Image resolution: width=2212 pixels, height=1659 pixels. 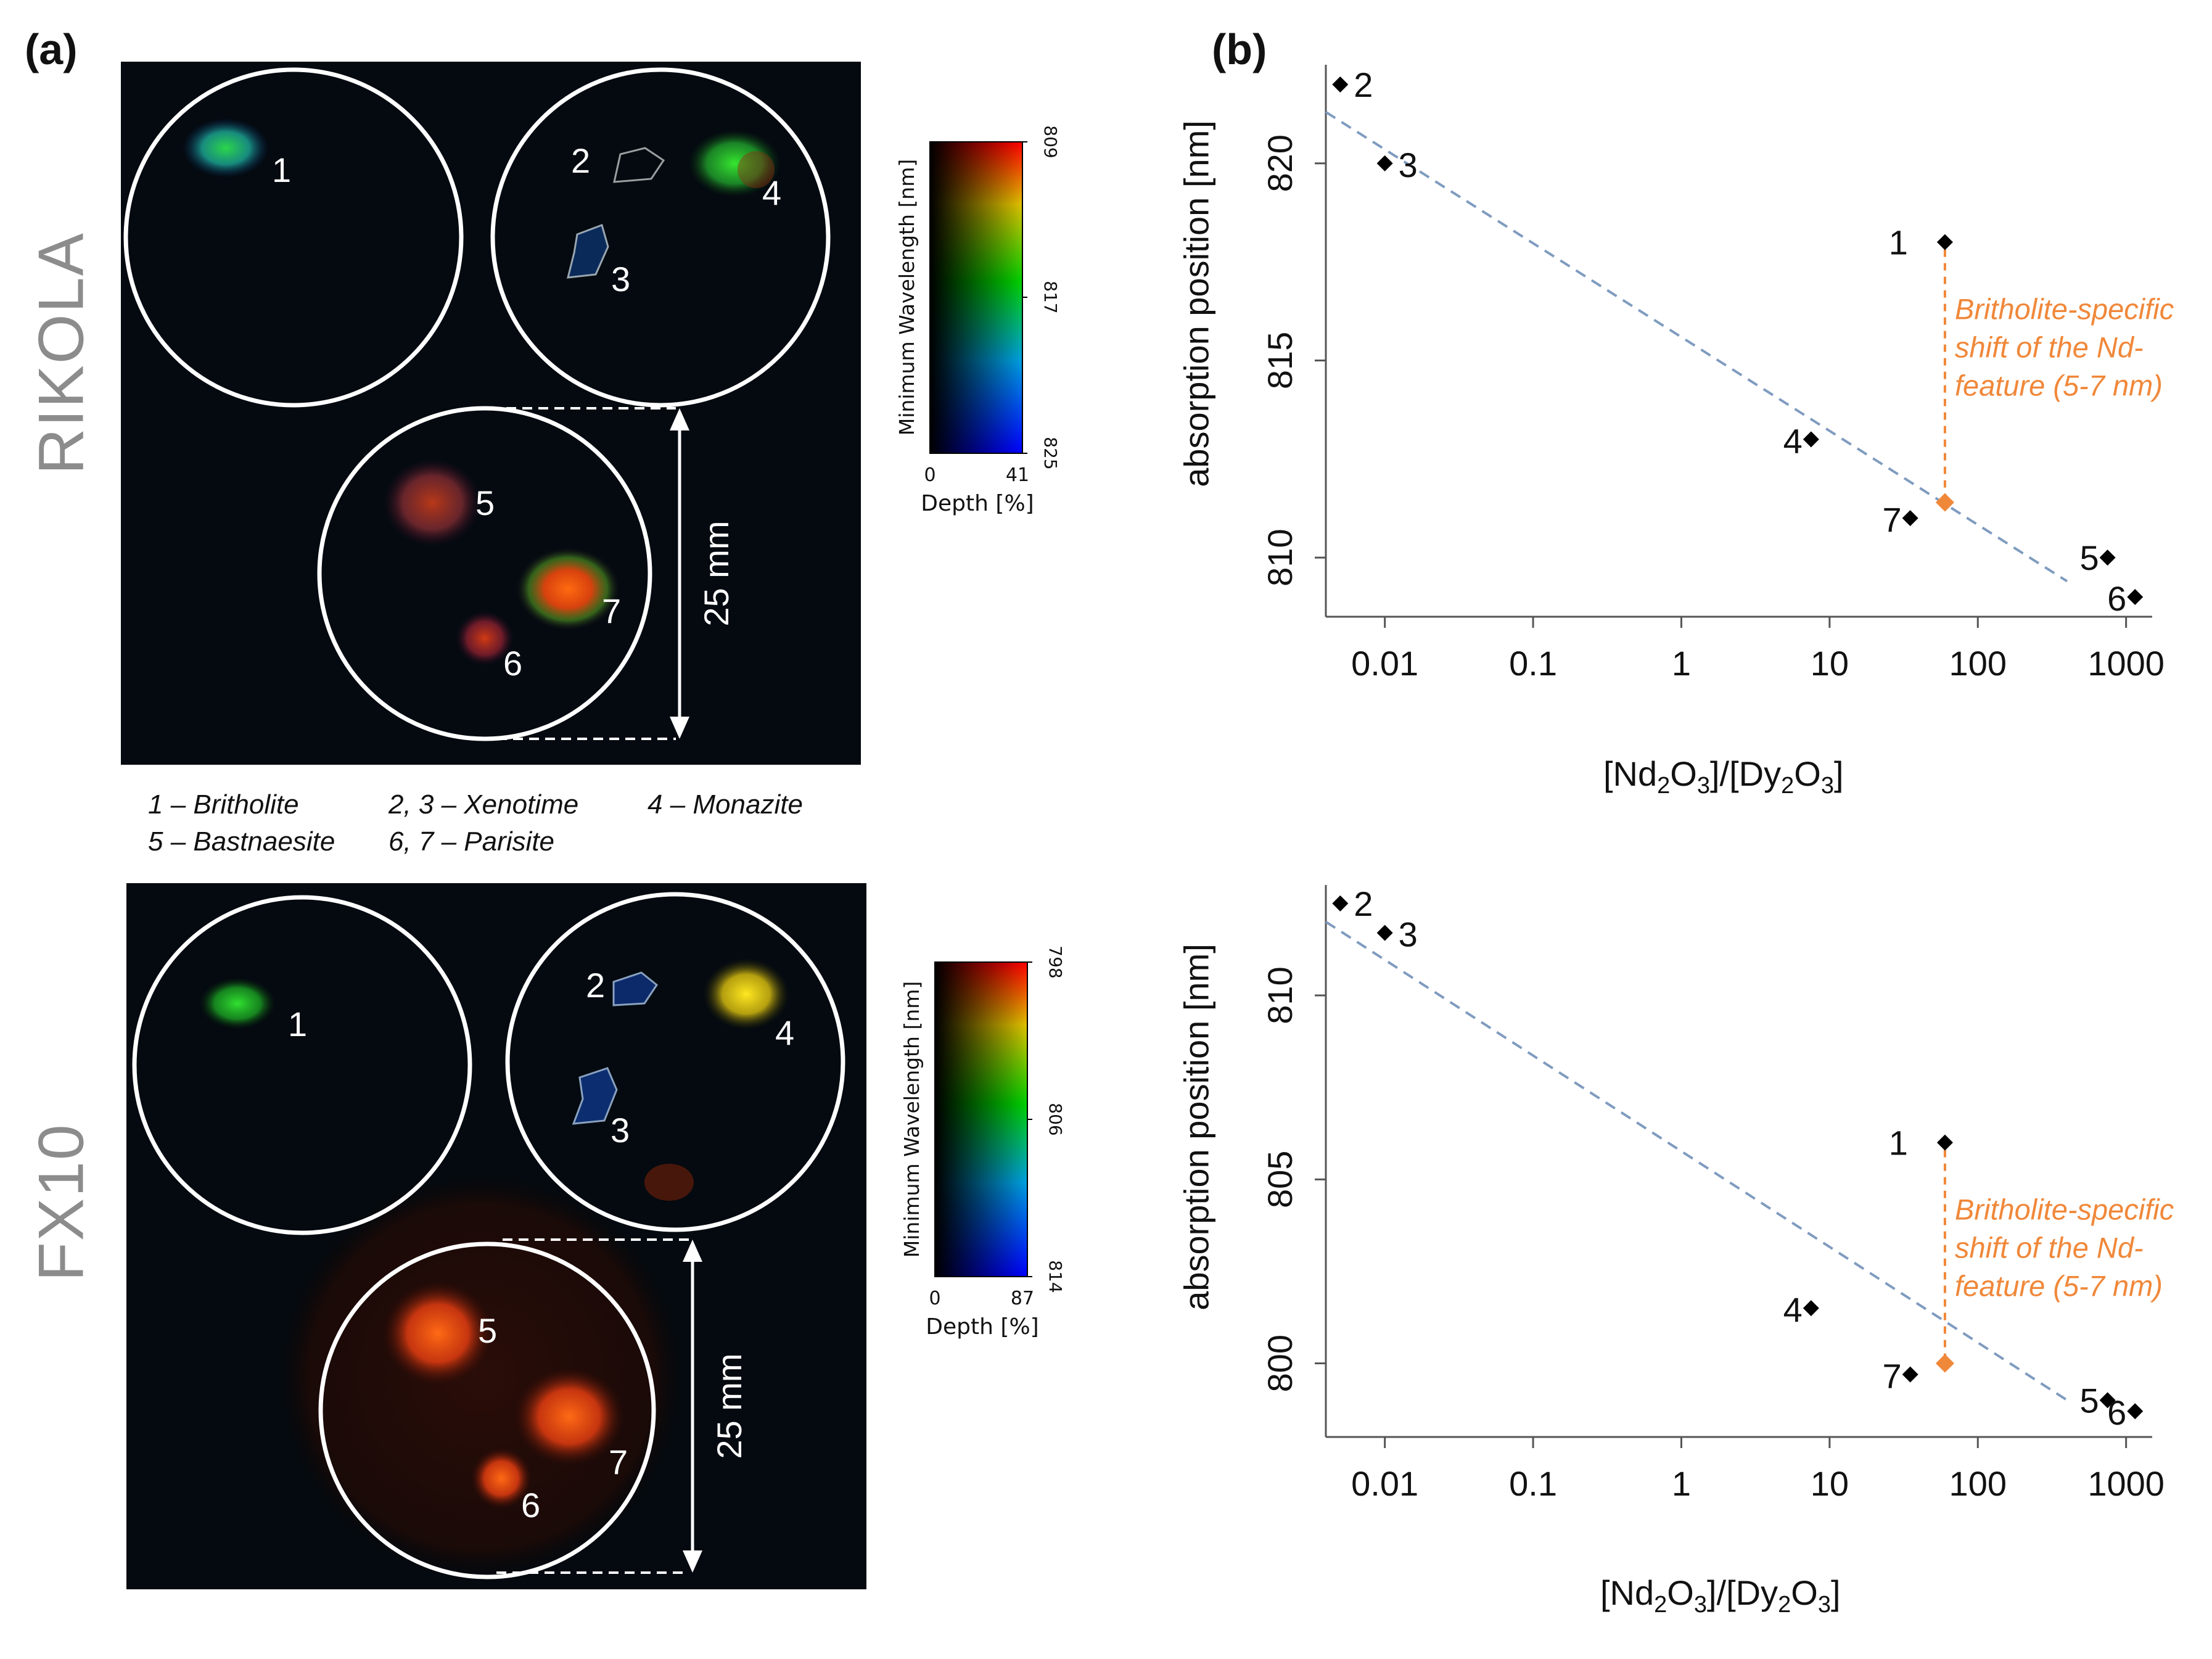 What do you see at coordinates (982, 1327) in the screenshot?
I see `colorbar-depth-label: Depth [%]` at bounding box center [982, 1327].